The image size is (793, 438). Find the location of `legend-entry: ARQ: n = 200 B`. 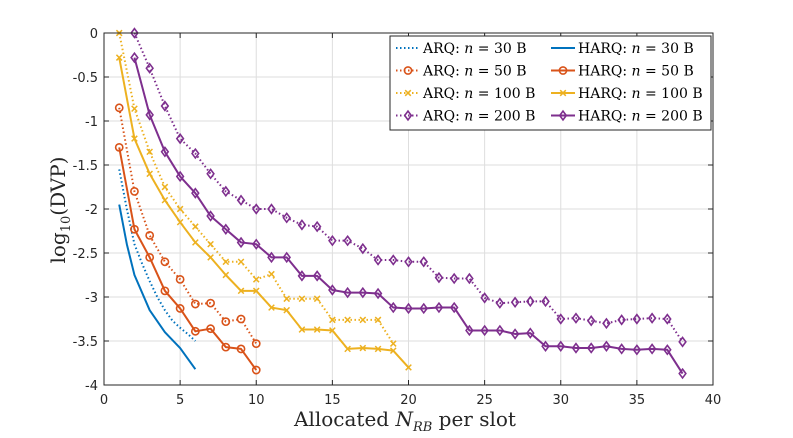

legend-entry: ARQ: n = 200 B is located at coordinates (465, 117).